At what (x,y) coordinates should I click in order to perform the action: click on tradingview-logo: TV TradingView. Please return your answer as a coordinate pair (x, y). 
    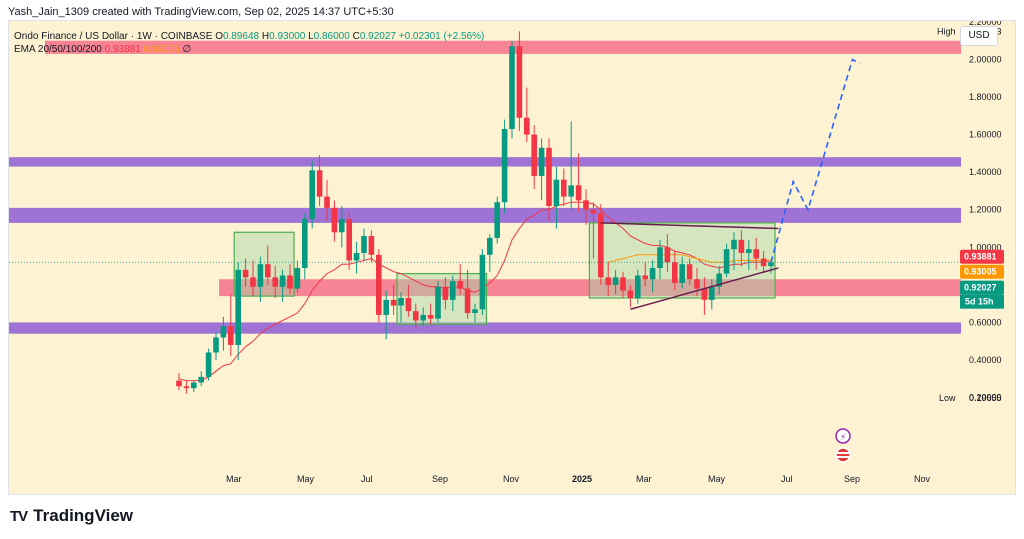
    Looking at the image, I should click on (71, 516).